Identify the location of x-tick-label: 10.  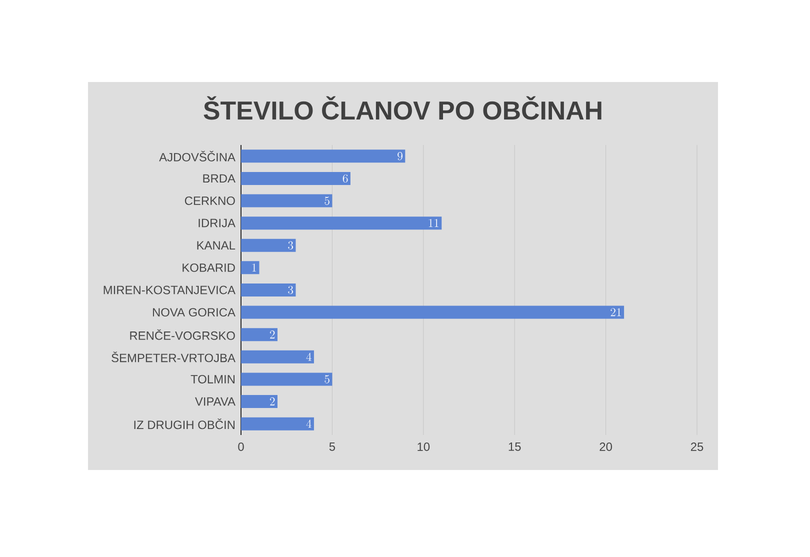
(424, 446).